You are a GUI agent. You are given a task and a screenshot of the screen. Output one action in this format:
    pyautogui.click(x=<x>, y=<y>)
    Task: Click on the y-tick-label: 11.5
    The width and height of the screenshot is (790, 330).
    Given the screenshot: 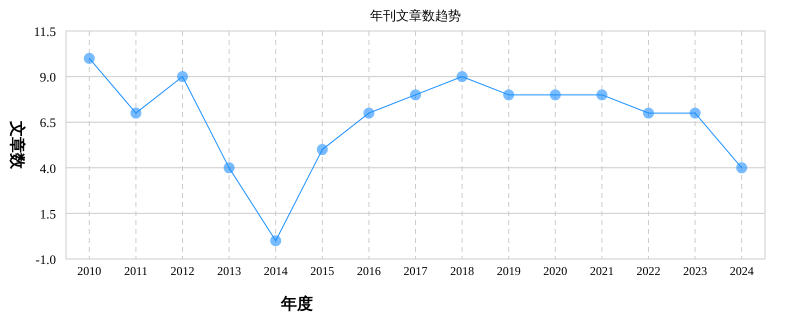 What is the action you would take?
    pyautogui.click(x=45, y=31)
    